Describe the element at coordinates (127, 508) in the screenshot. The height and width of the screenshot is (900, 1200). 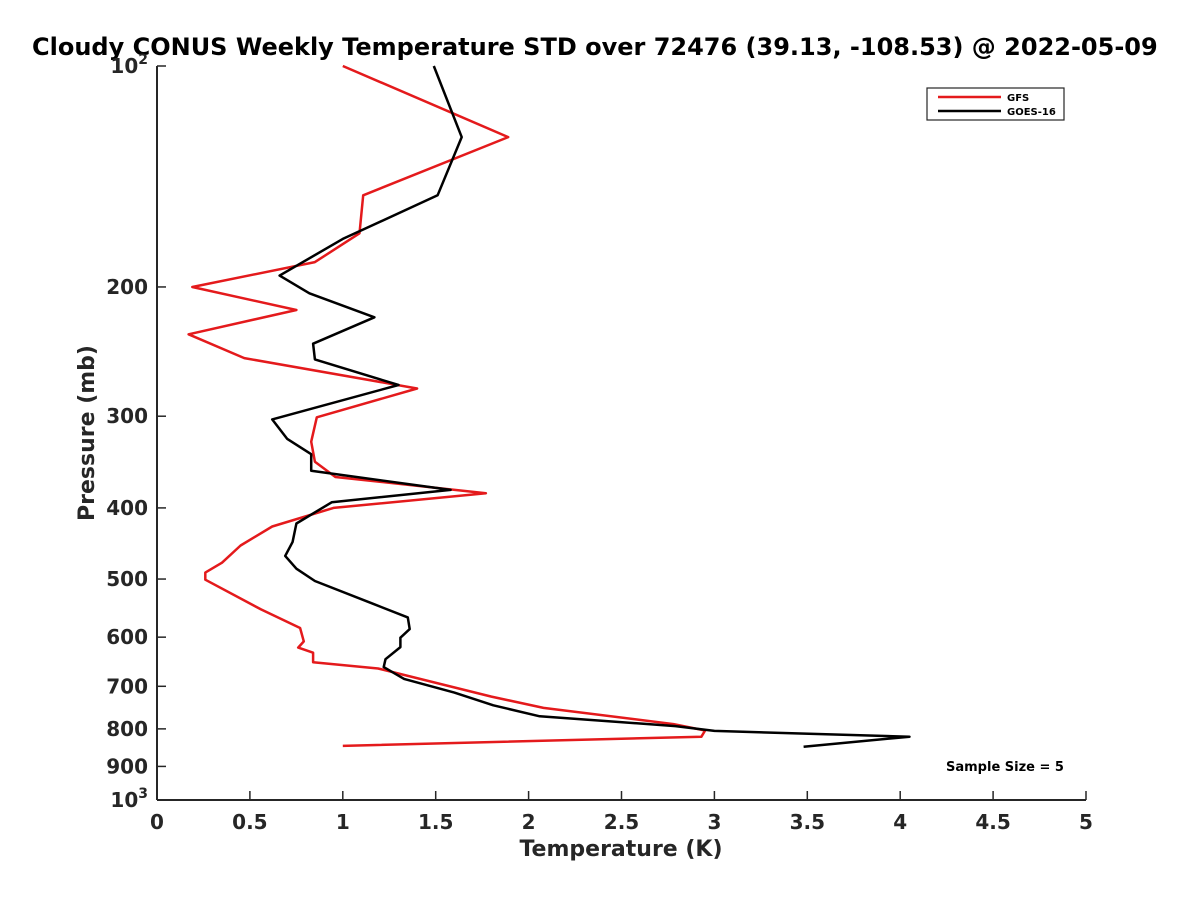
I see `y-tick-label: 400` at that location.